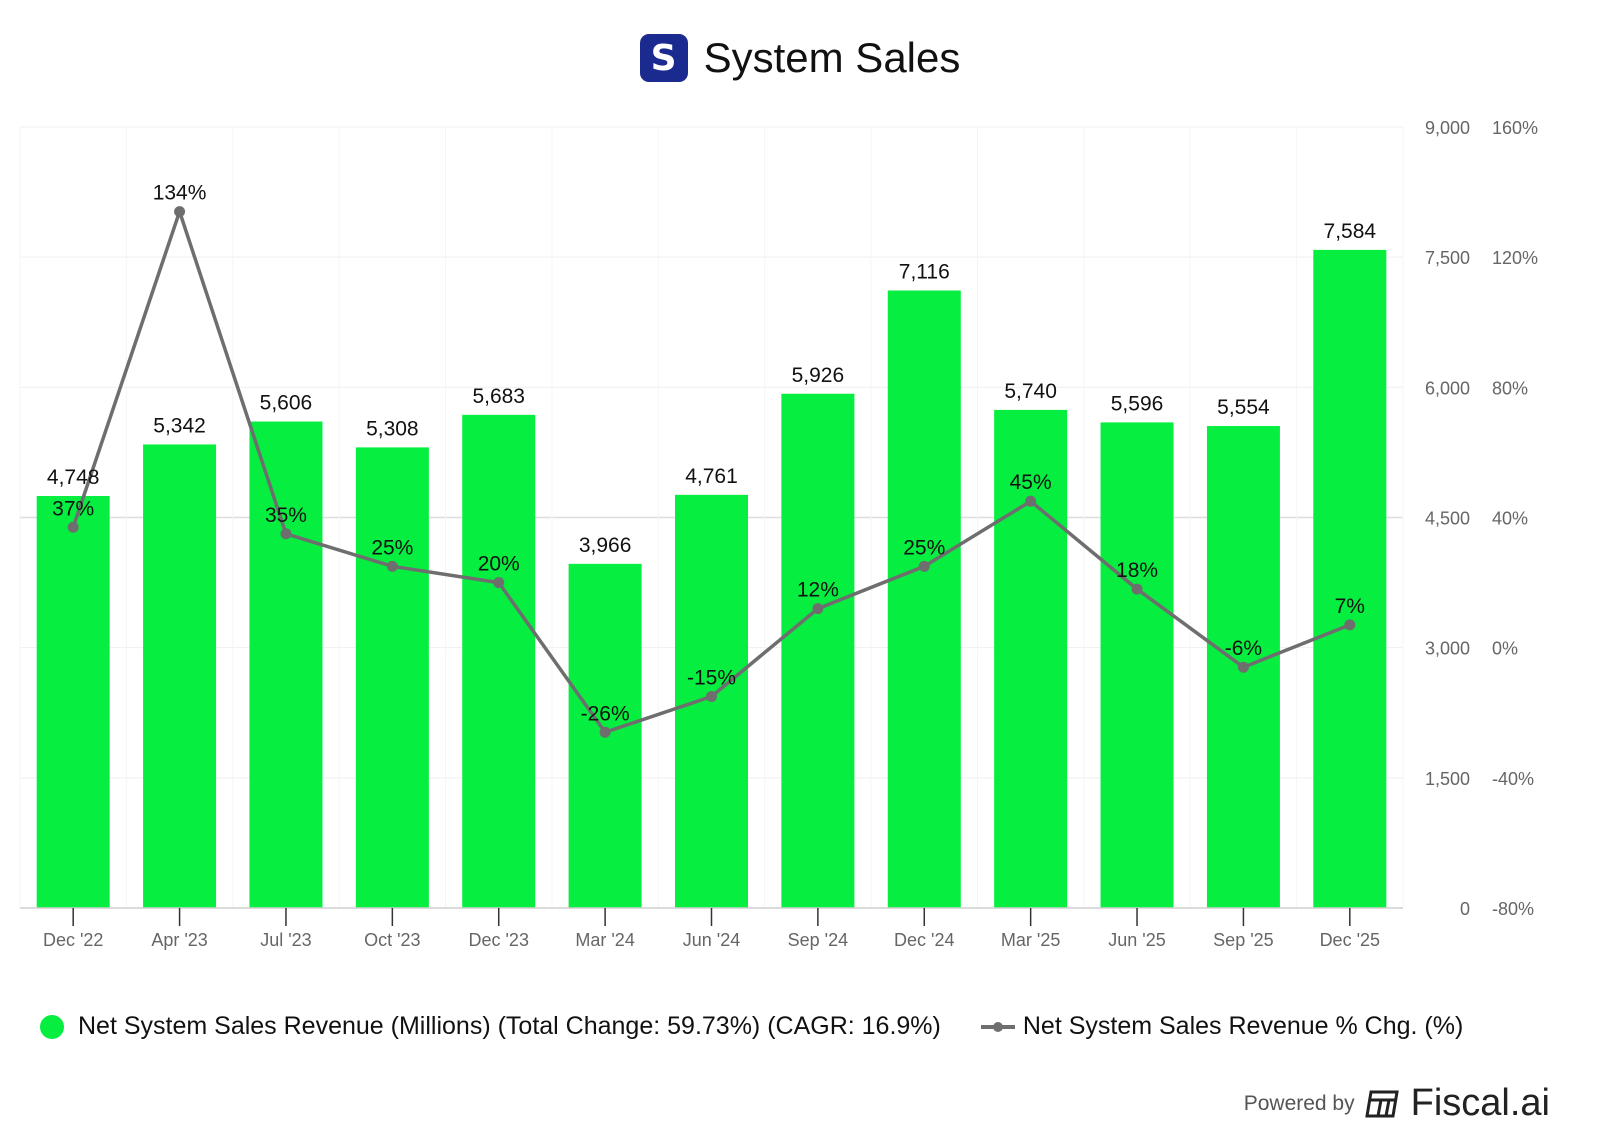 The width and height of the screenshot is (1600, 1134). I want to click on bar-value-label: 7,116, so click(924, 271).